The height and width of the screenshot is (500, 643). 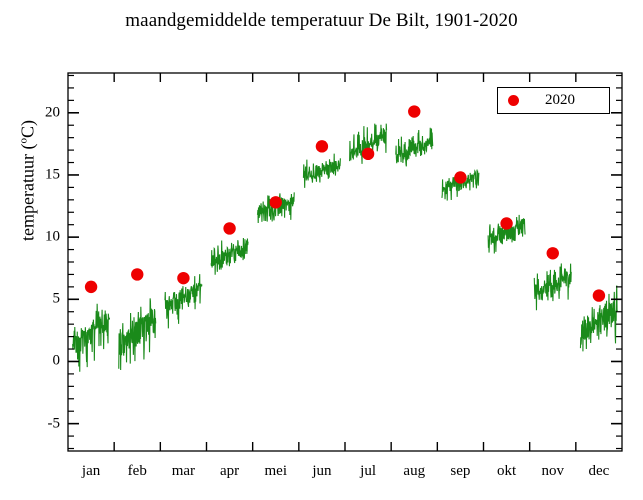 What do you see at coordinates (56, 298) in the screenshot?
I see `y-tick-label: 5` at bounding box center [56, 298].